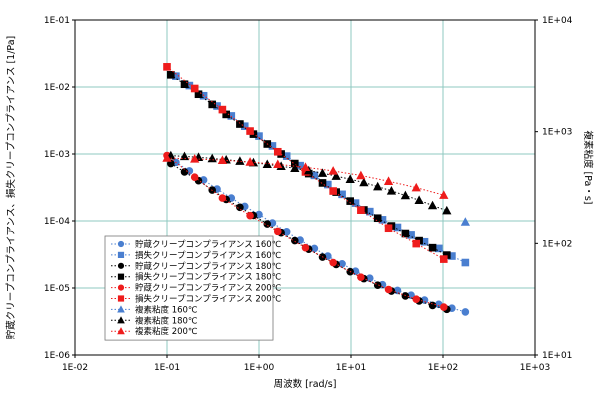 The width and height of the screenshot is (600, 404). What do you see at coordinates (588, 167) in the screenshot?
I see `y-right-axis-title: 複素粘度 [Pa・s]` at bounding box center [588, 167].